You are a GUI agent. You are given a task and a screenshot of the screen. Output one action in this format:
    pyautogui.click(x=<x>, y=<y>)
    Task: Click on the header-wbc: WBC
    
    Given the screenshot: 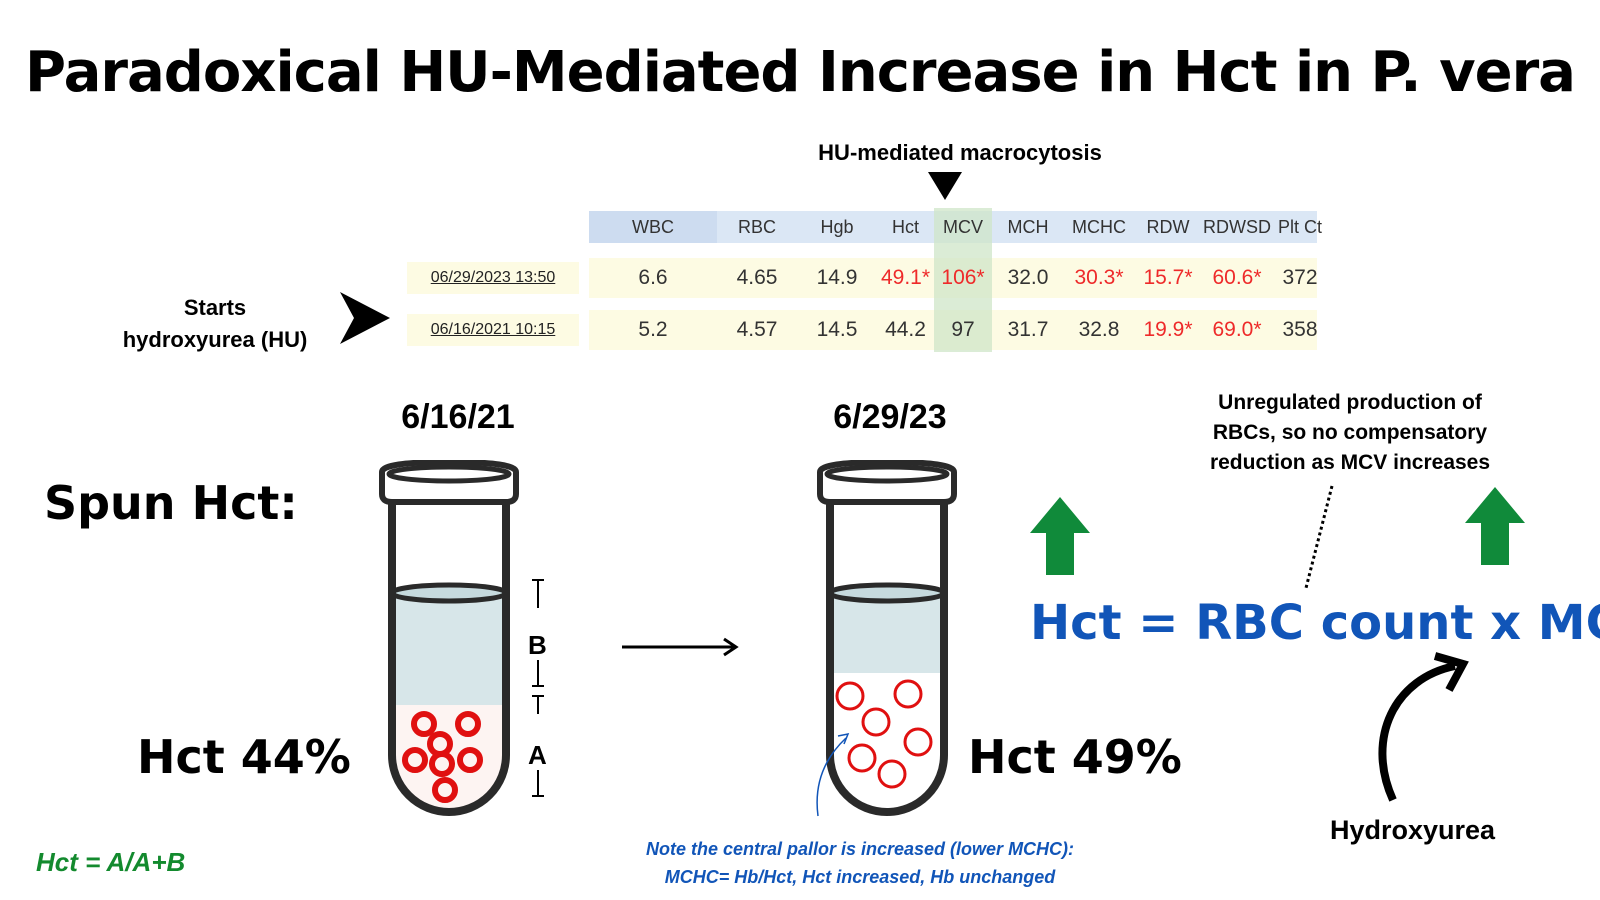 What is the action you would take?
    pyautogui.click(x=653, y=227)
    